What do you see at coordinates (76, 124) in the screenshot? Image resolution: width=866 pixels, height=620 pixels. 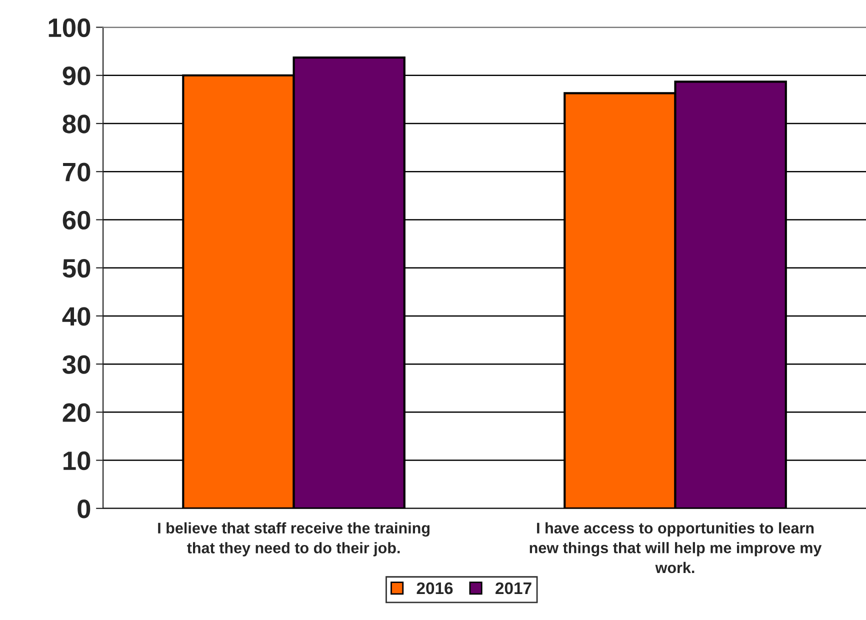 I see `y-tick-label: 80` at bounding box center [76, 124].